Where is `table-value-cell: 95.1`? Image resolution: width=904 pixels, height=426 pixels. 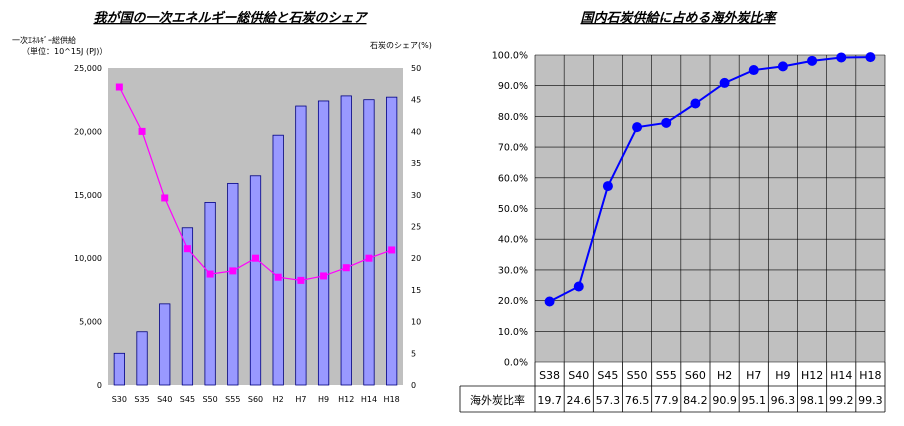
table-value-cell: 95.1 is located at coordinates (754, 400).